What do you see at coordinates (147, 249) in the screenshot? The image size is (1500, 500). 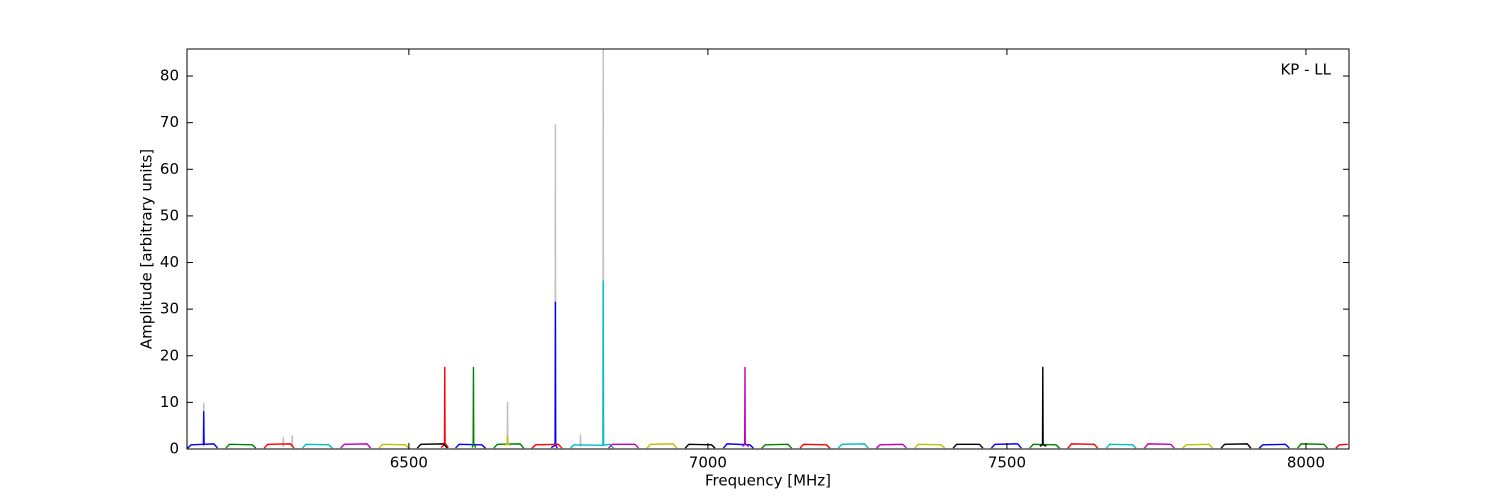 I see `y-axis-label: Amplitude [arbitrary units]` at bounding box center [147, 249].